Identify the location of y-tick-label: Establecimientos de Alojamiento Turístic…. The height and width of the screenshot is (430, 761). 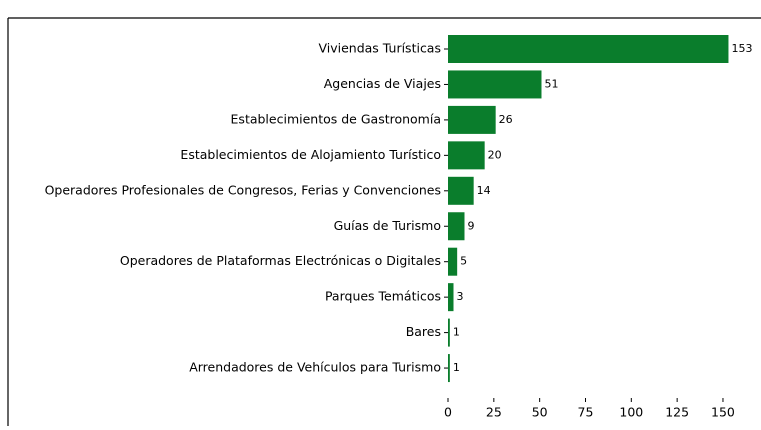
(310, 154).